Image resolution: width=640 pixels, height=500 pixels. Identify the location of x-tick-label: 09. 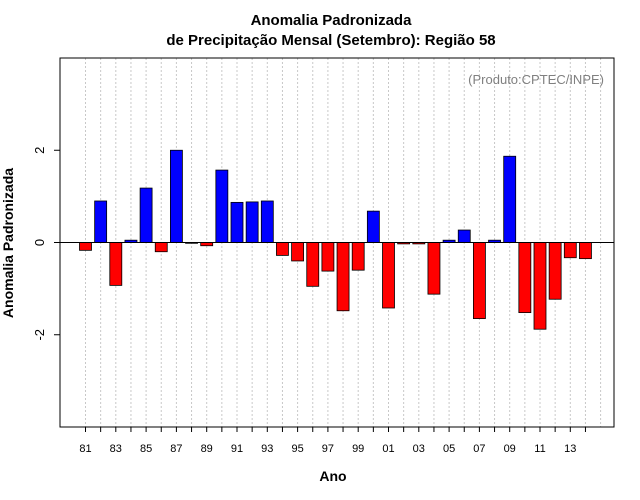
(510, 449).